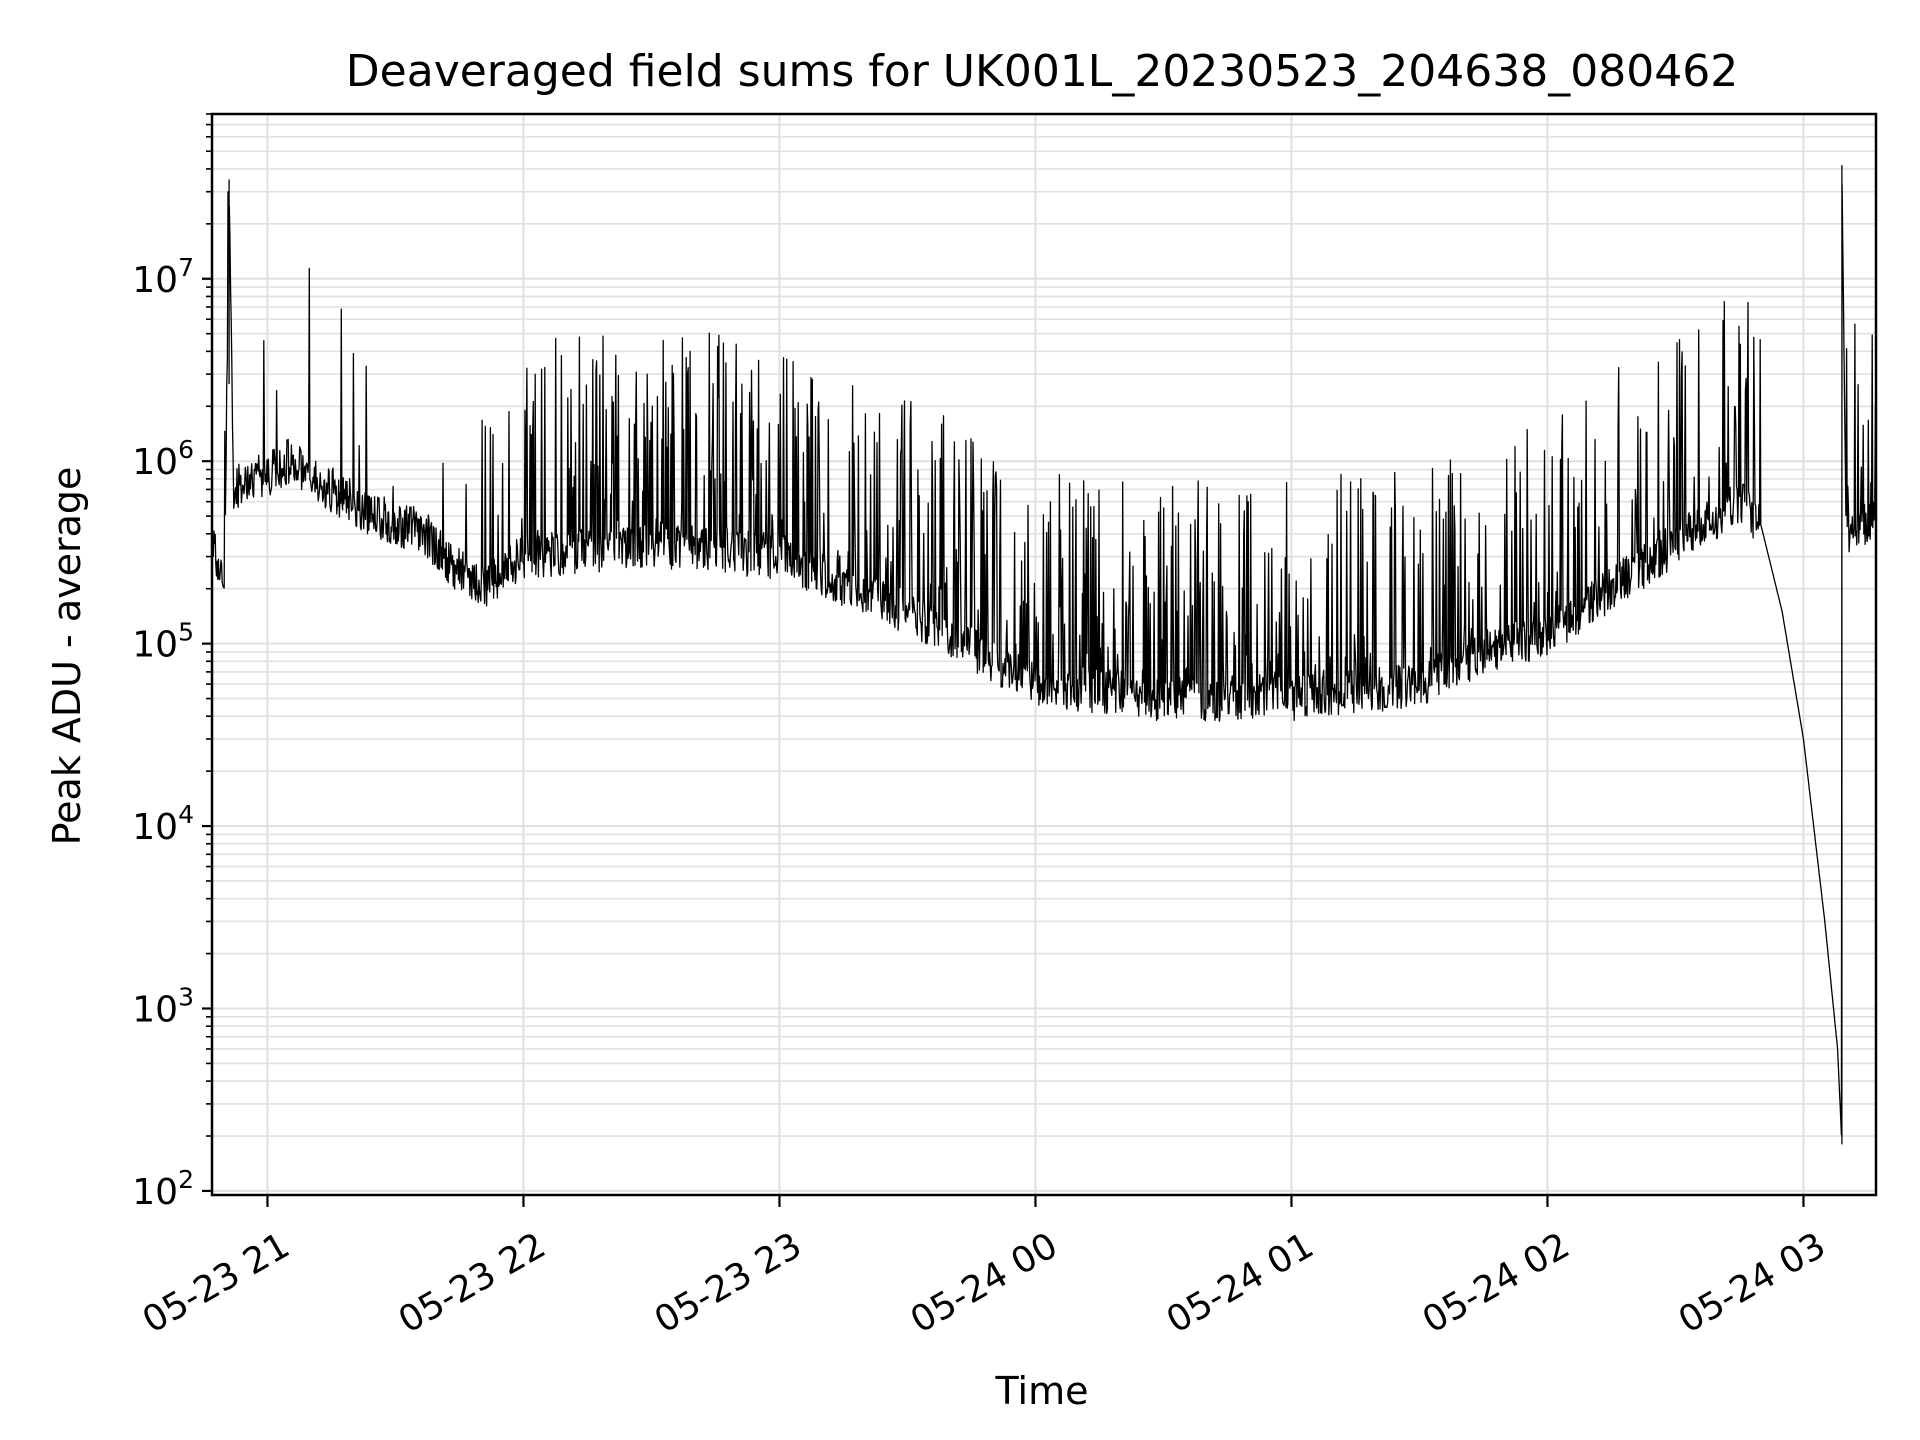 Image resolution: width=1920 pixels, height=1440 pixels. Describe the element at coordinates (1042, 1391) in the screenshot. I see `x-axis-label: Time` at that location.